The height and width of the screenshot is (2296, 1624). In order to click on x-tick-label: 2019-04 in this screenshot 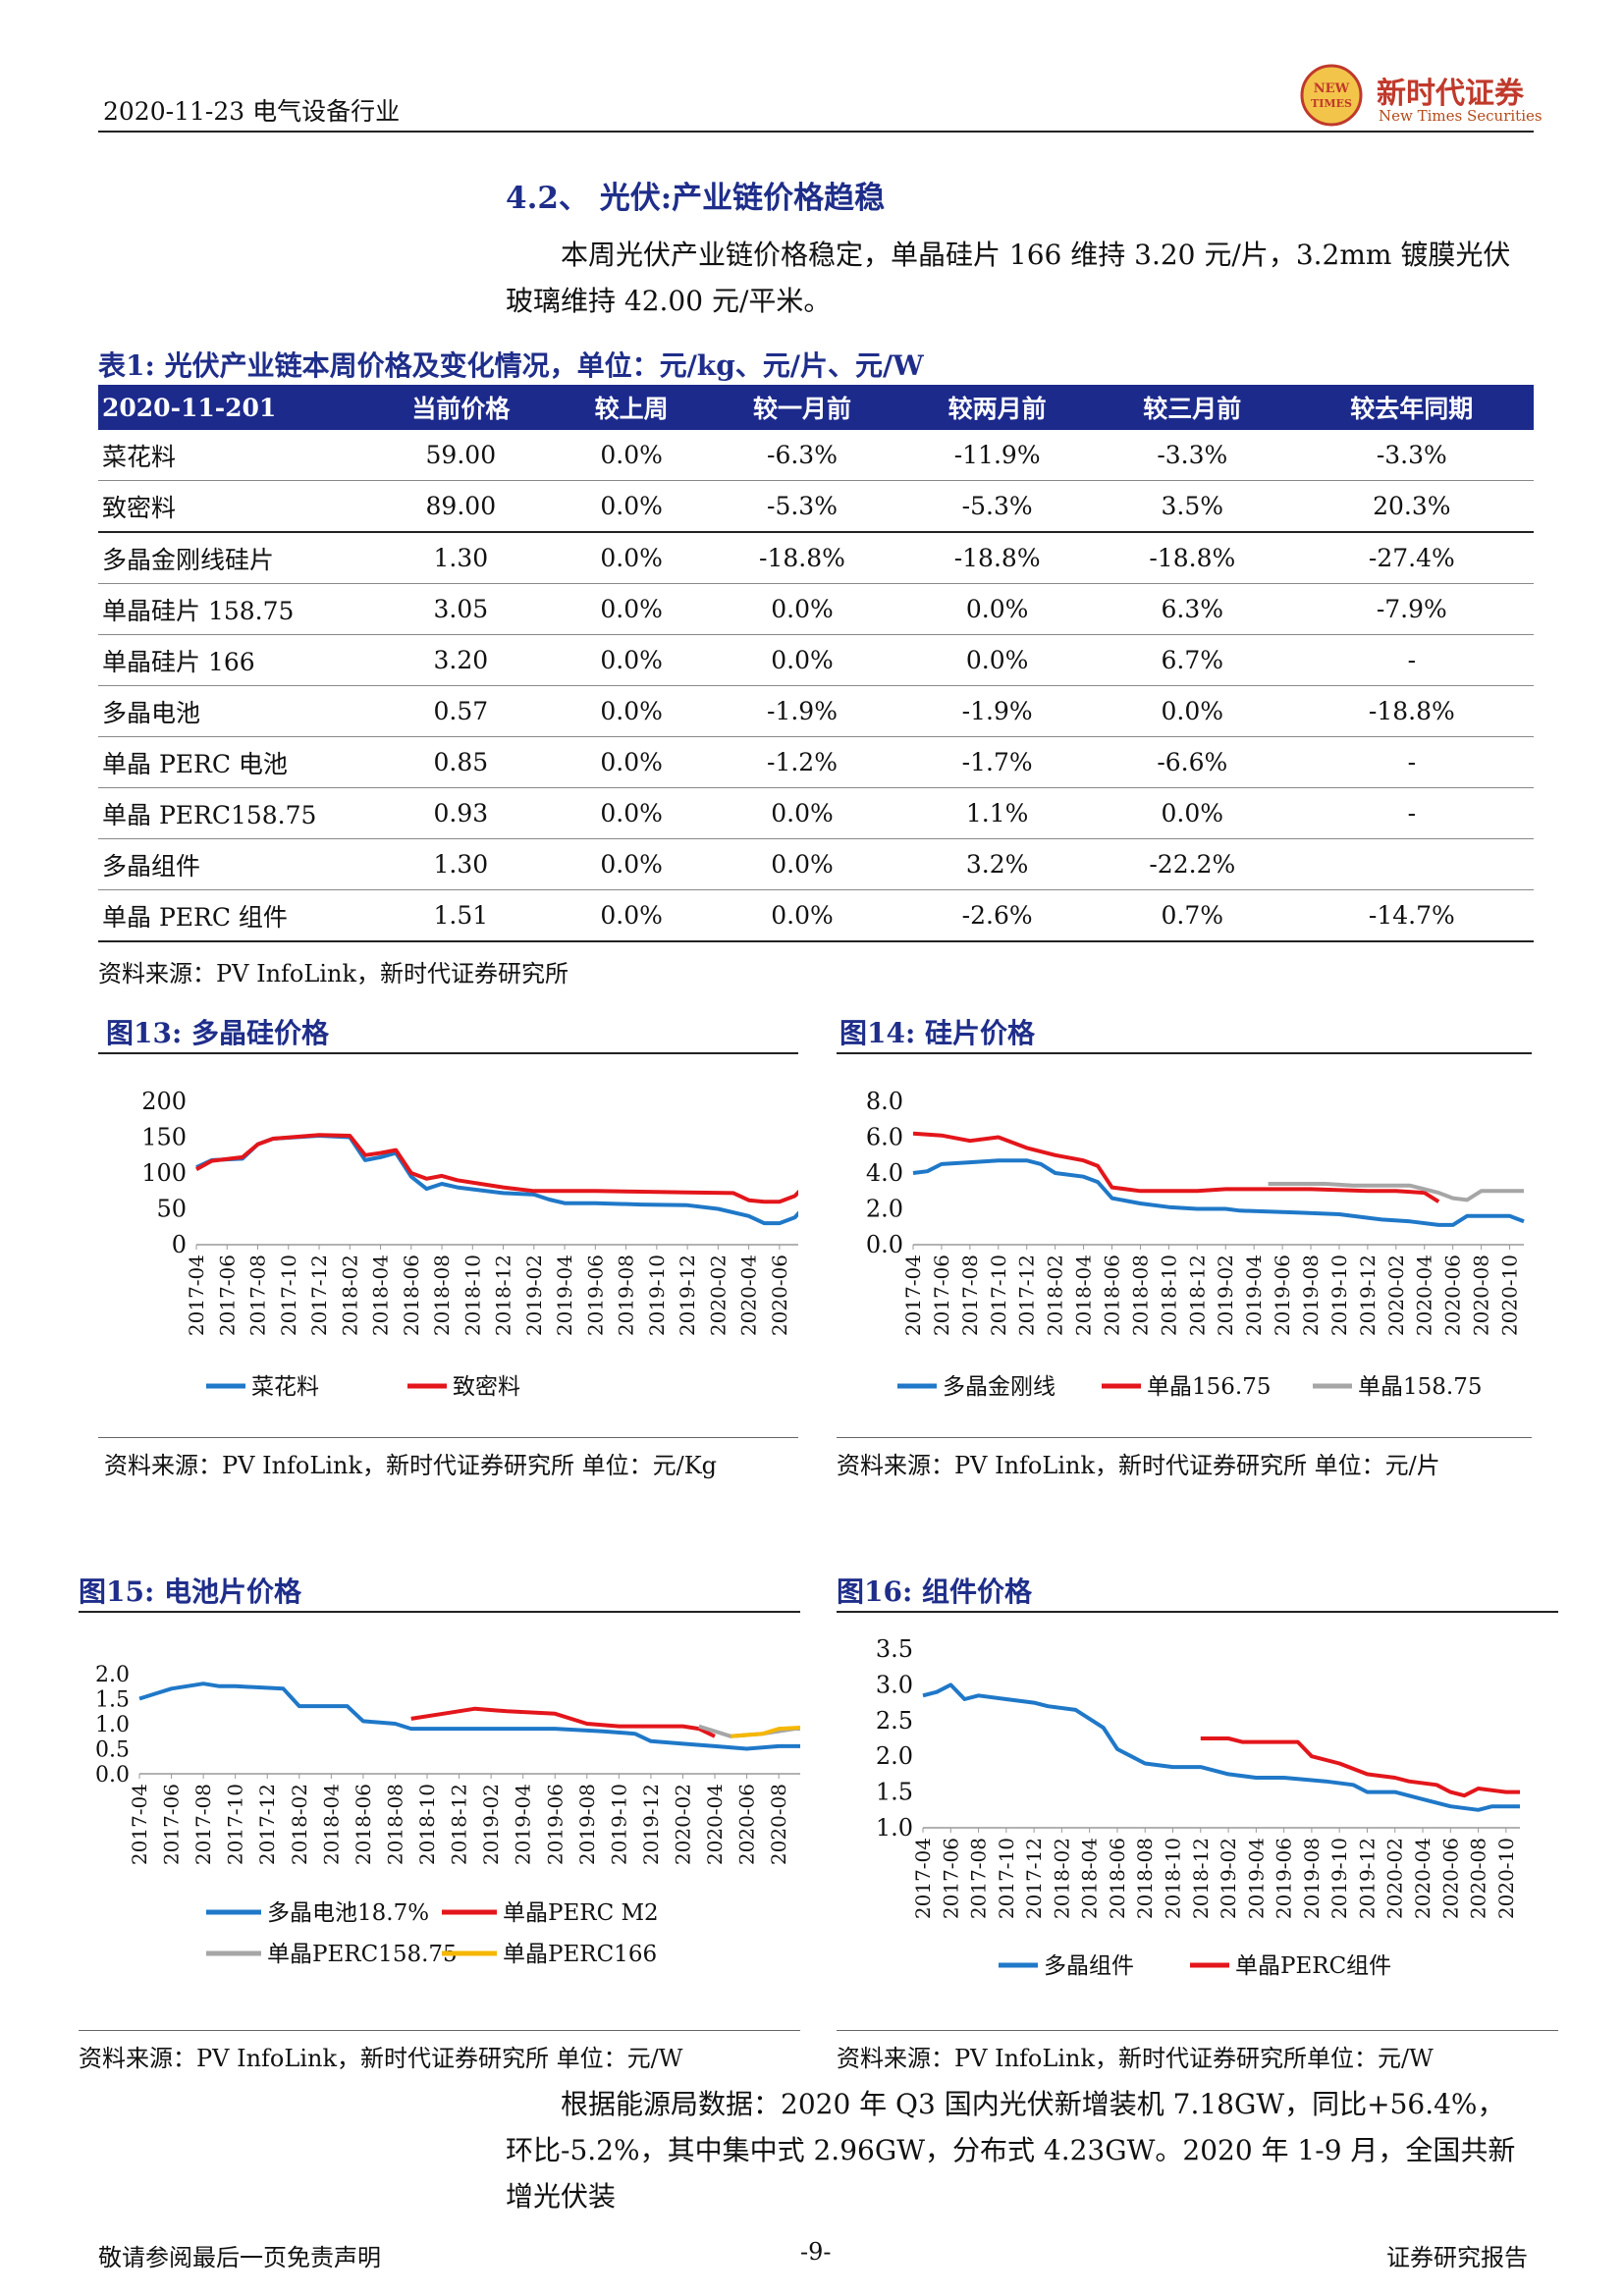, I will do `click(1256, 1878)`.